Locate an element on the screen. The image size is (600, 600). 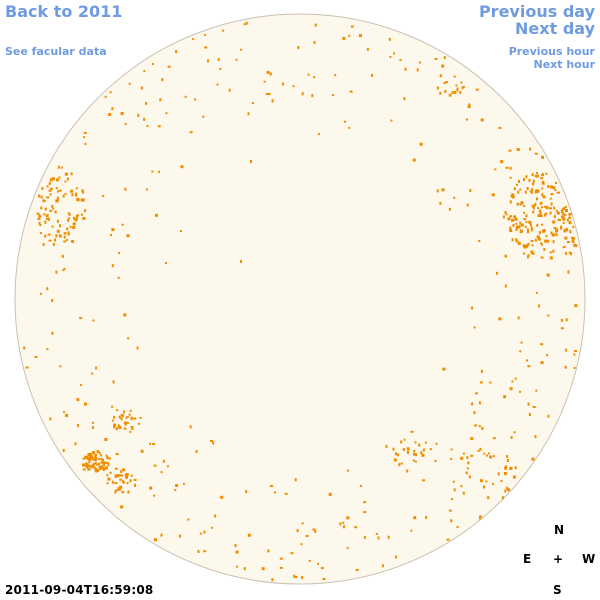
back-to-year-link: Back to 2011 is located at coordinates (64, 11).